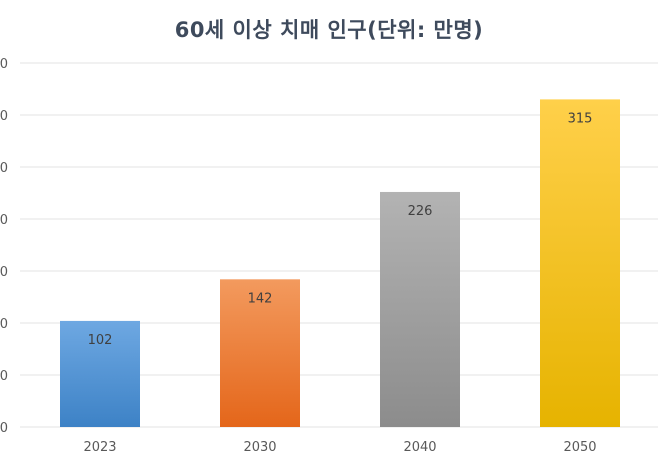 This screenshot has width=658, height=463. Describe the element at coordinates (4, 220) in the screenshot. I see `y-tick-label: 200` at that location.